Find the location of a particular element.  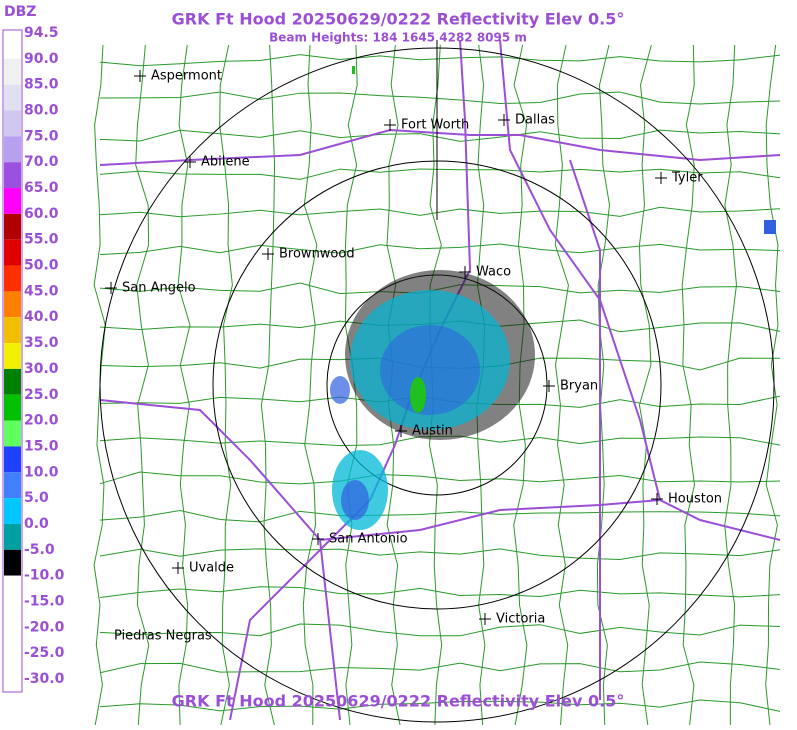

city-label: Aspermont is located at coordinates (186, 76).